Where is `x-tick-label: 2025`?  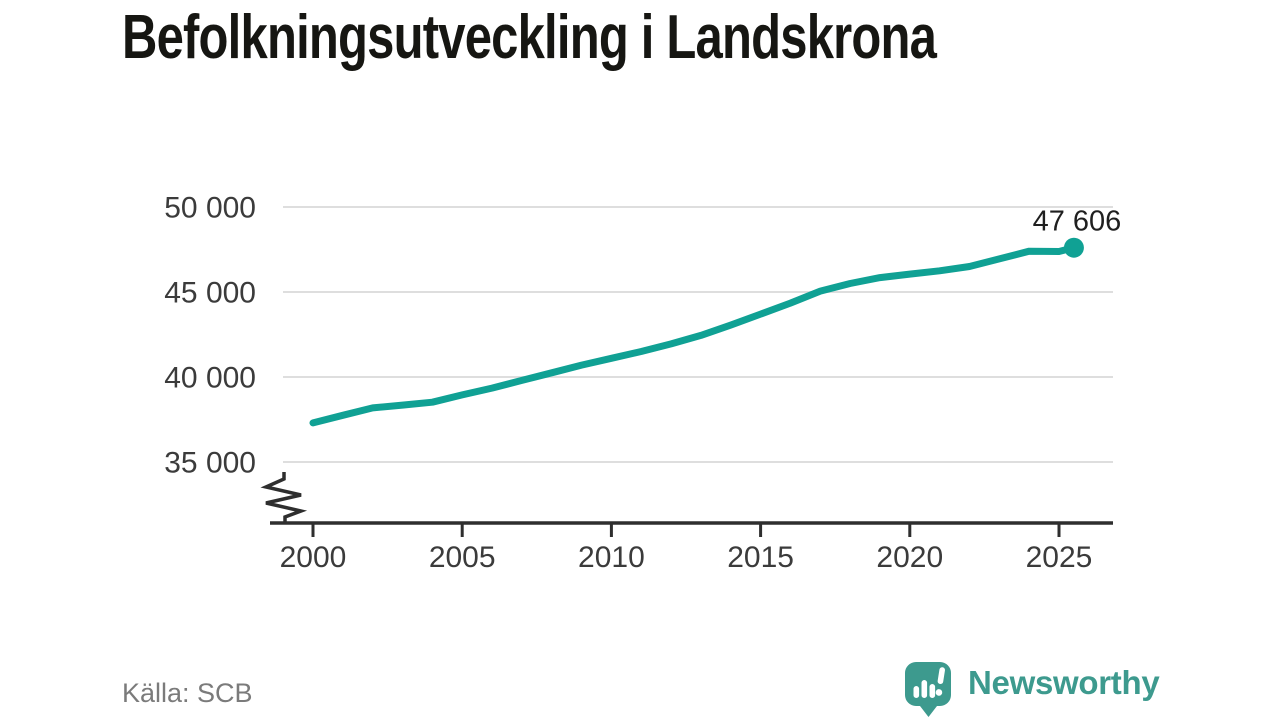 x-tick-label: 2025 is located at coordinates (1059, 557).